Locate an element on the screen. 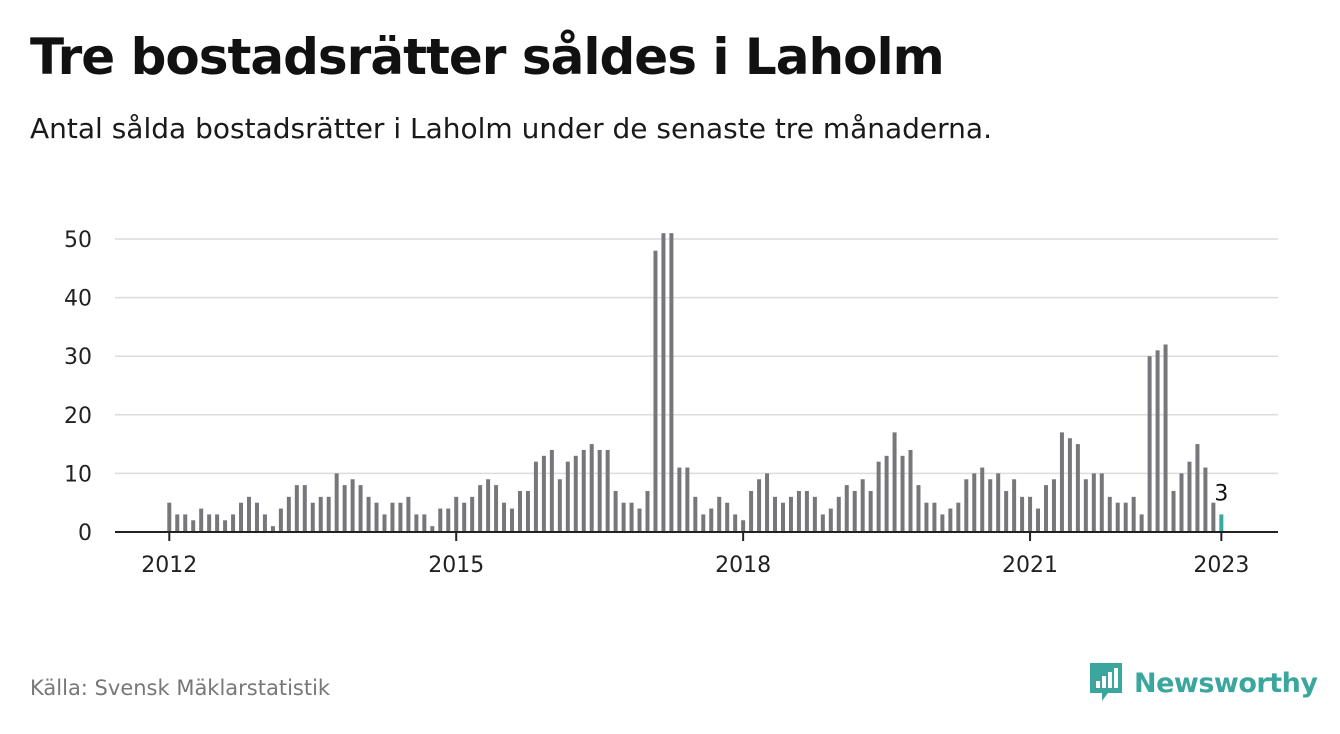  y-tick-label: 30 is located at coordinates (78, 357).